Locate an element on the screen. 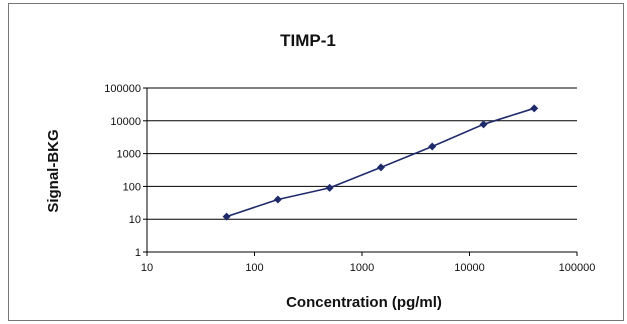  x-tick-label: 100 is located at coordinates (254, 268).